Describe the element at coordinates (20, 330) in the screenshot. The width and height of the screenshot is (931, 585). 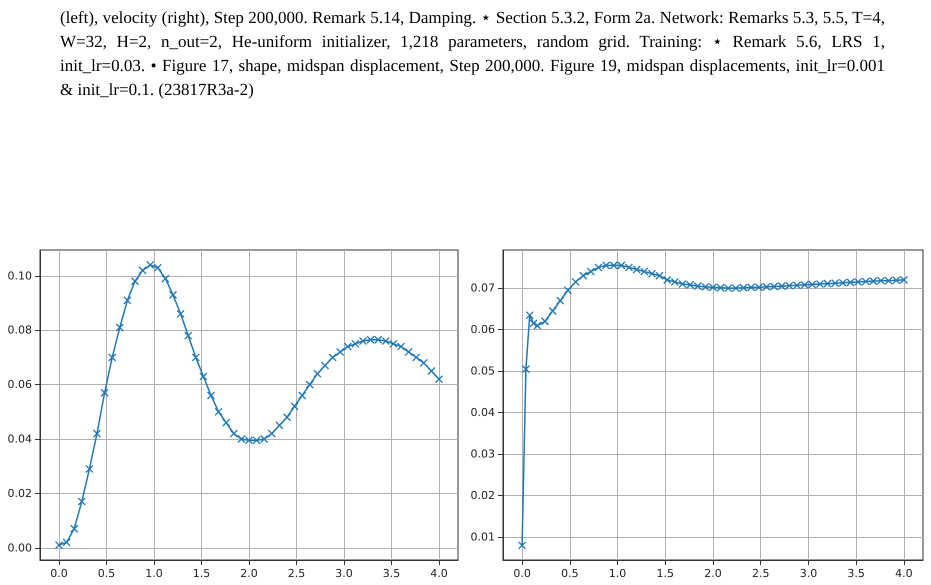
I see `y-tick-label: 0.08` at that location.